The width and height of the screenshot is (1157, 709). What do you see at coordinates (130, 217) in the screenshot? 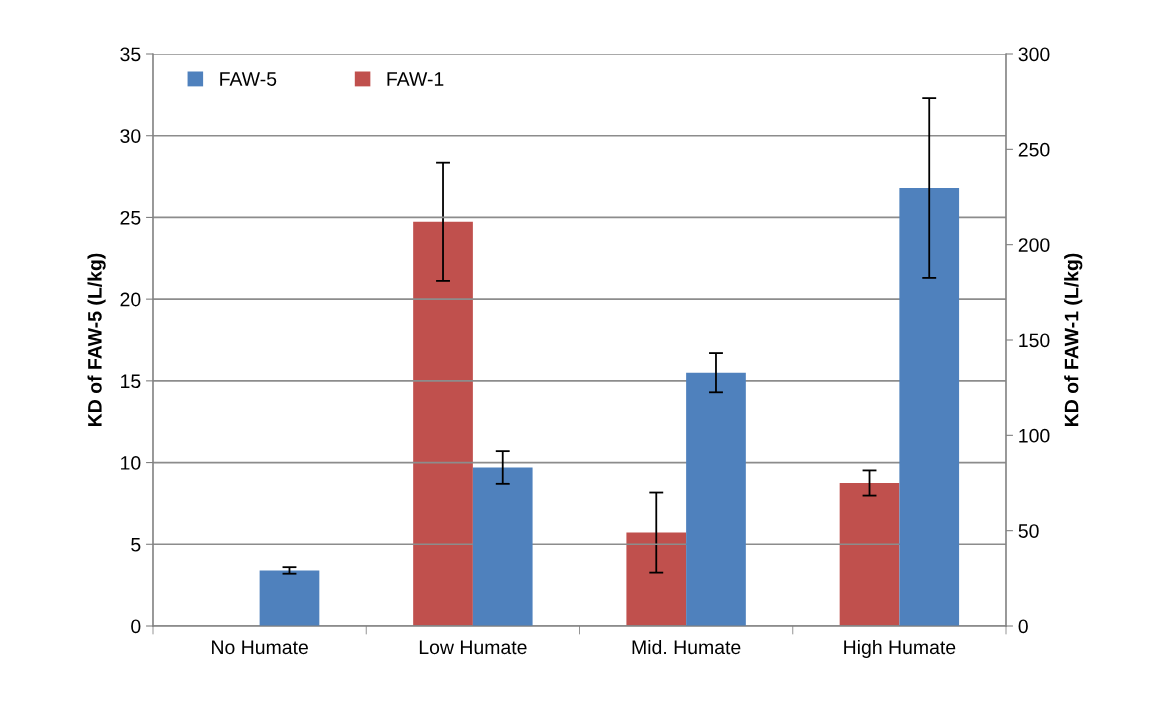
I see `y-tick-label: 25` at bounding box center [130, 217].